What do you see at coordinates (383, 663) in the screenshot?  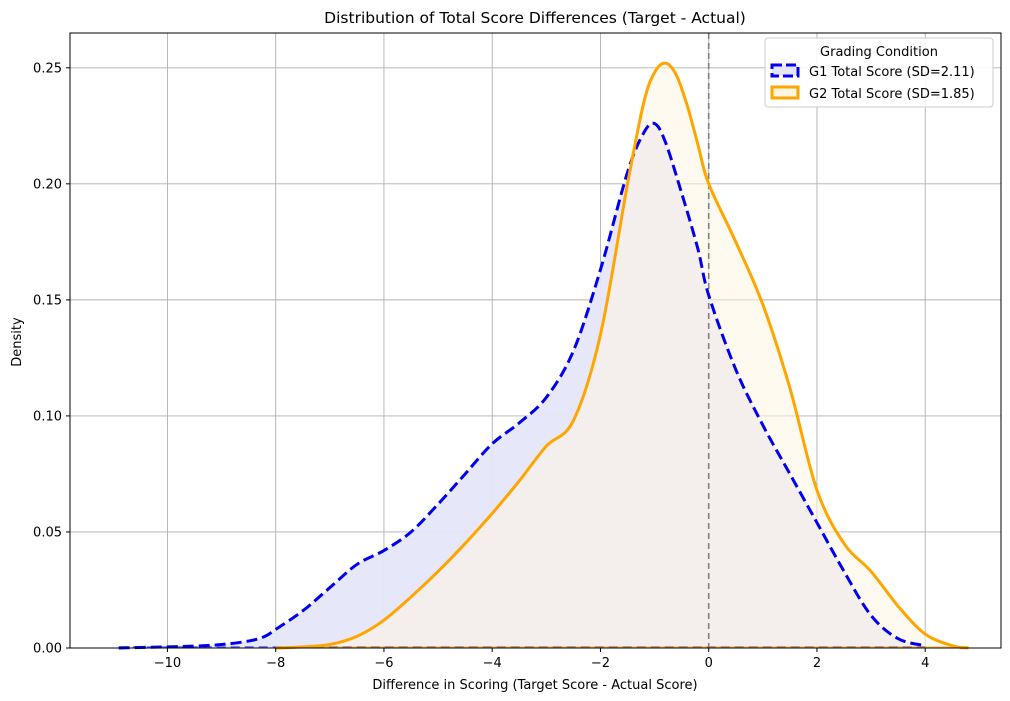 I see `x-tick-label: −6` at bounding box center [383, 663].